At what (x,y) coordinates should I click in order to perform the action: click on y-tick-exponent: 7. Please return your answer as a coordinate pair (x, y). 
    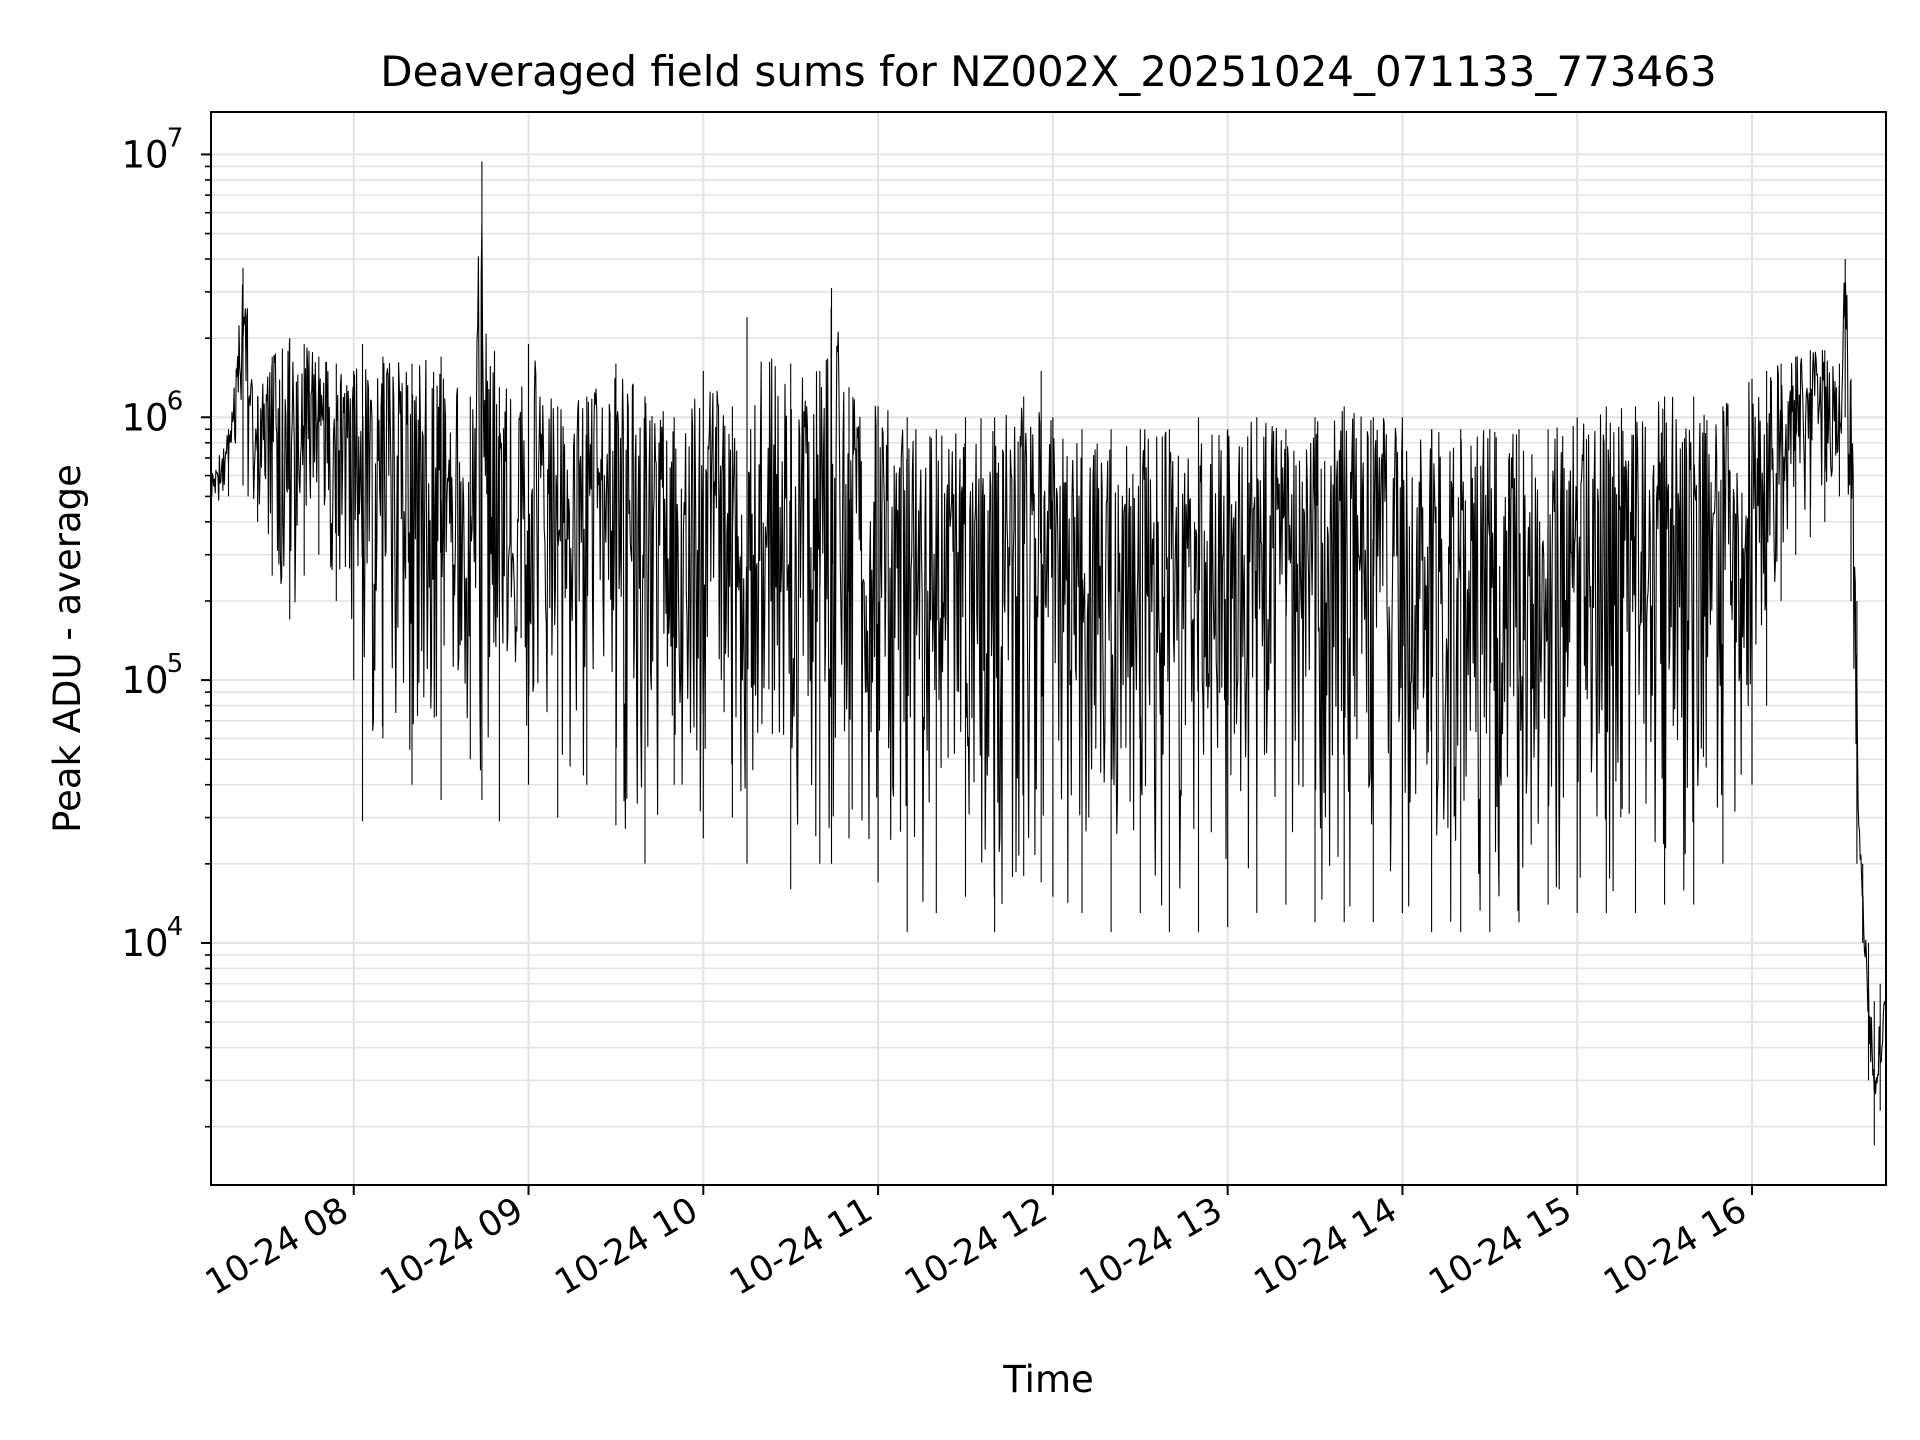
    Looking at the image, I should click on (175, 138).